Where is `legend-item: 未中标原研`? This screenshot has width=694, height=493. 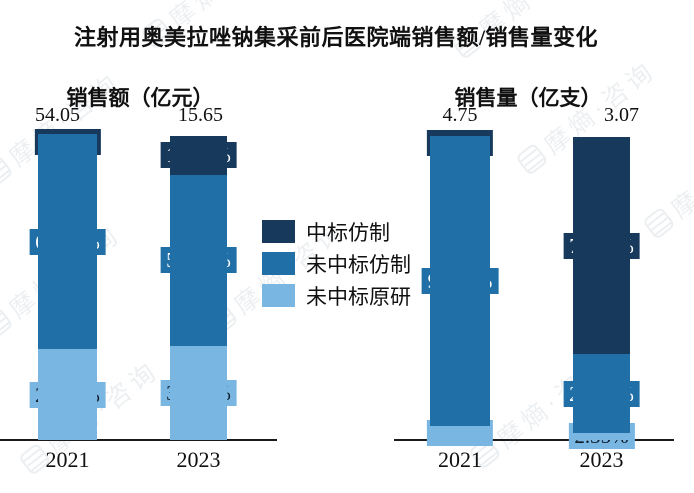
legend-item: 未中标原研 is located at coordinates (336, 296).